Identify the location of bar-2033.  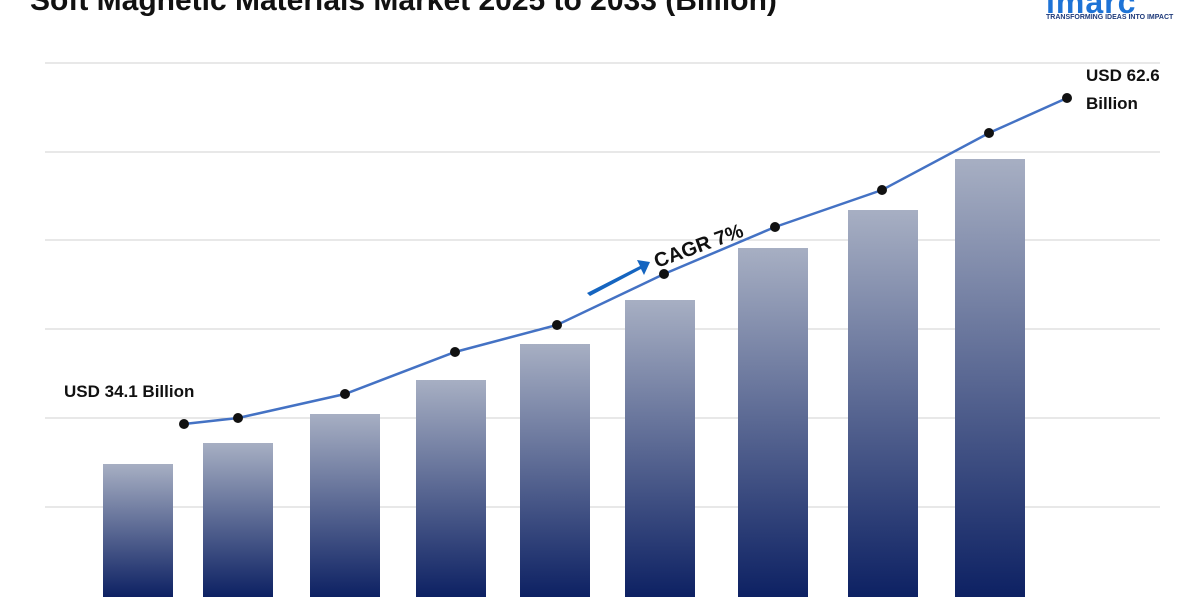
(990, 378).